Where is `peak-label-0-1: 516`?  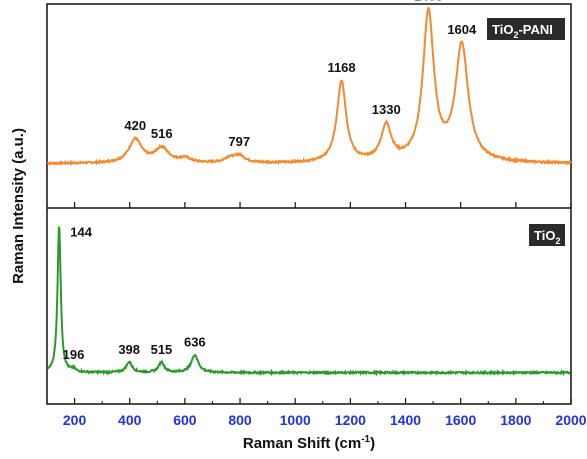 peak-label-0-1: 516 is located at coordinates (162, 133).